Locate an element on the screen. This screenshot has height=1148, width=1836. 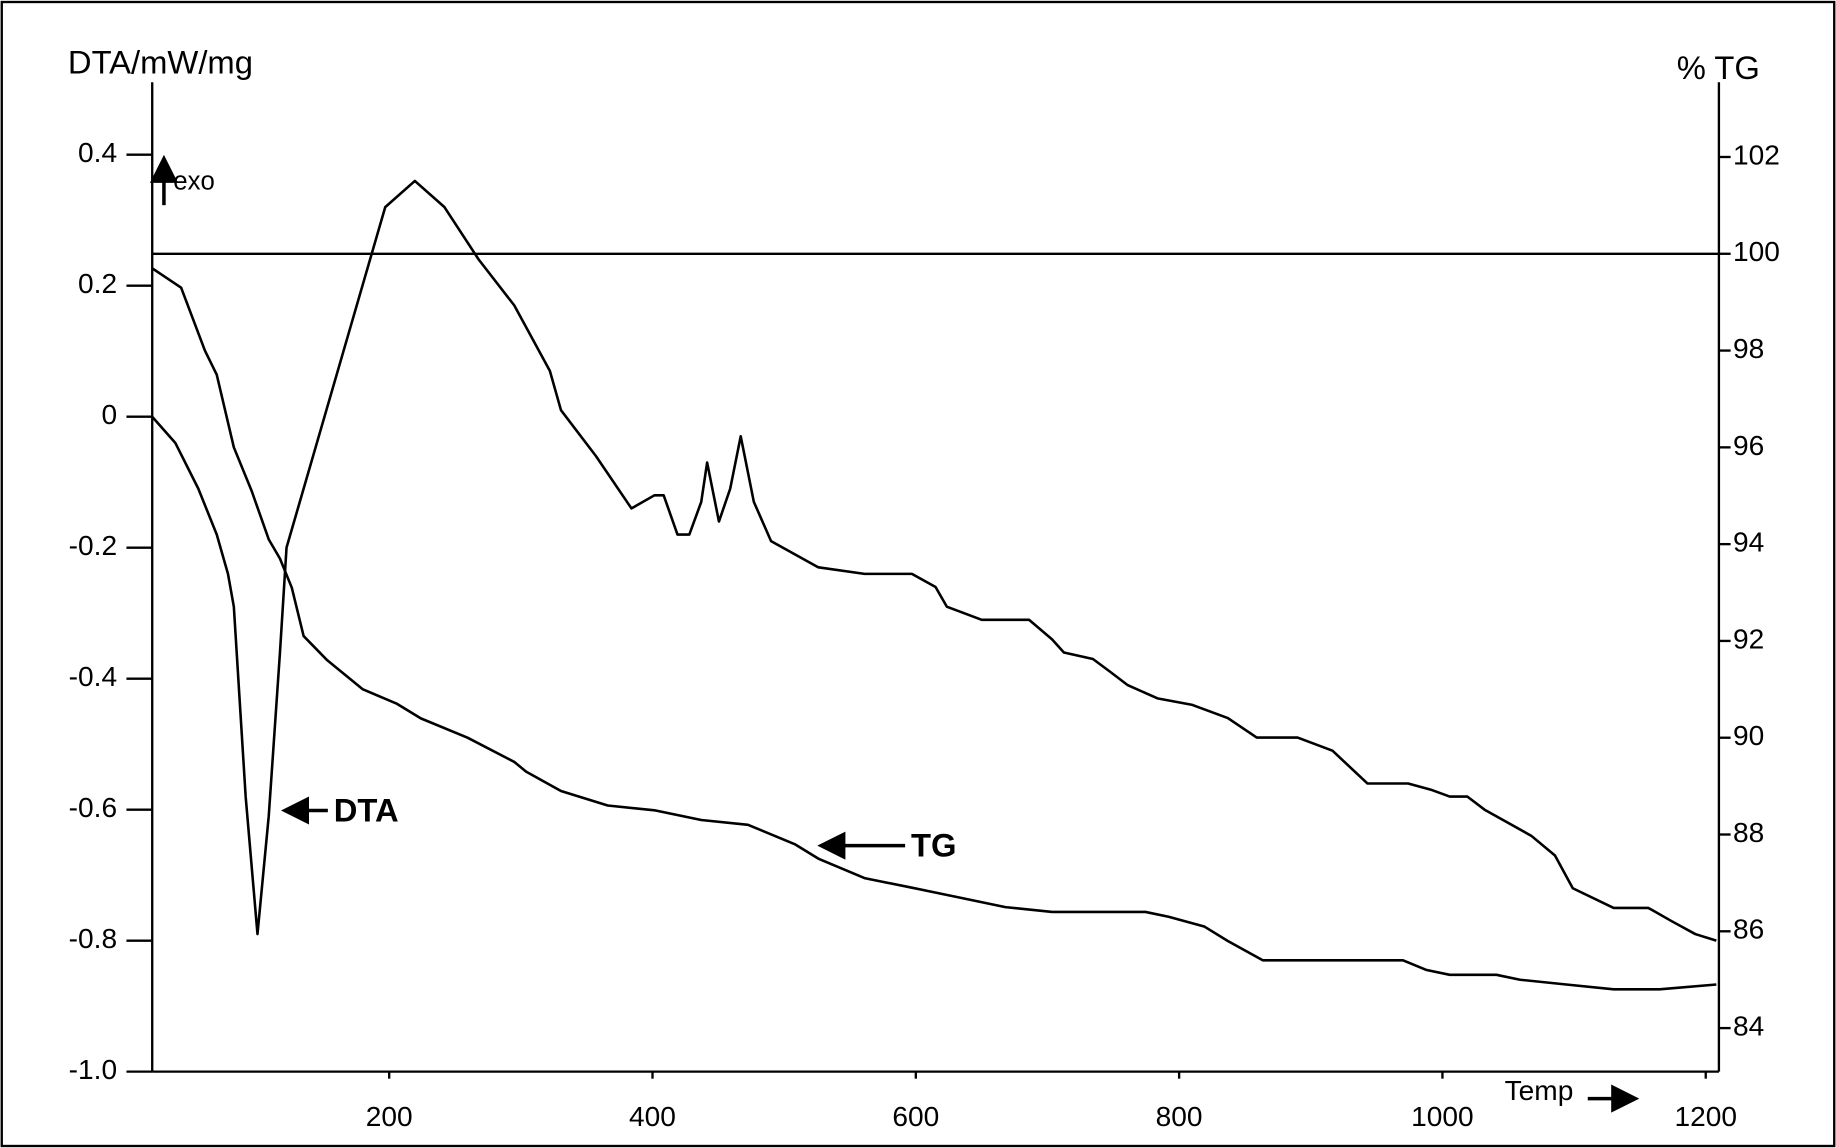
x-tick-label: 200 is located at coordinates (389, 1116).